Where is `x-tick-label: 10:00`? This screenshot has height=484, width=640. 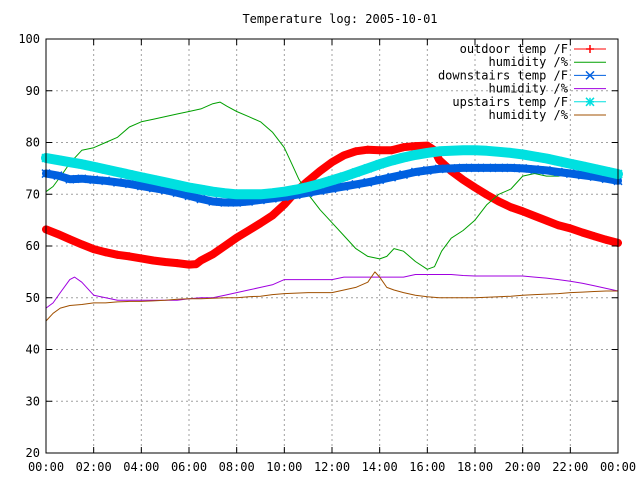
x-tick-label: 10:00 is located at coordinates (284, 467).